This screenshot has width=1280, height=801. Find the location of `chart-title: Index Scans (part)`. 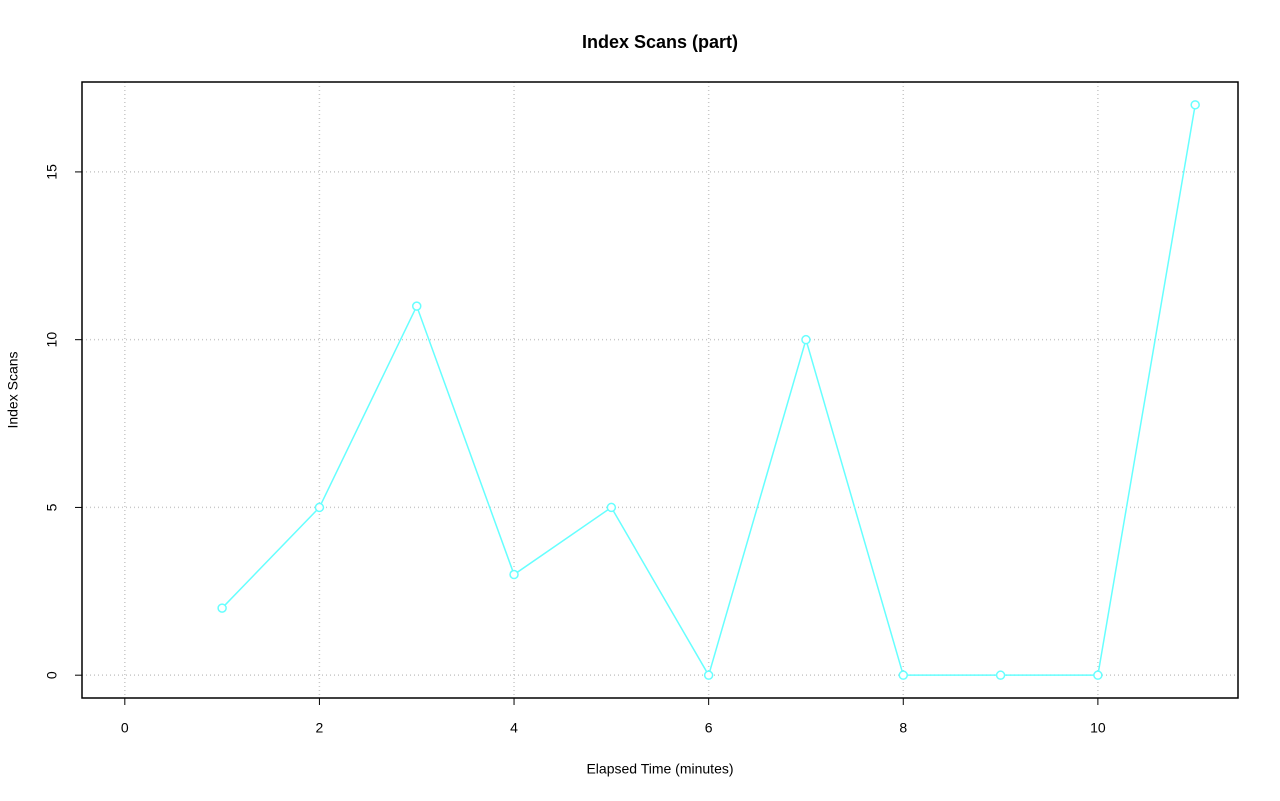

chart-title: Index Scans (part) is located at coordinates (660, 42).